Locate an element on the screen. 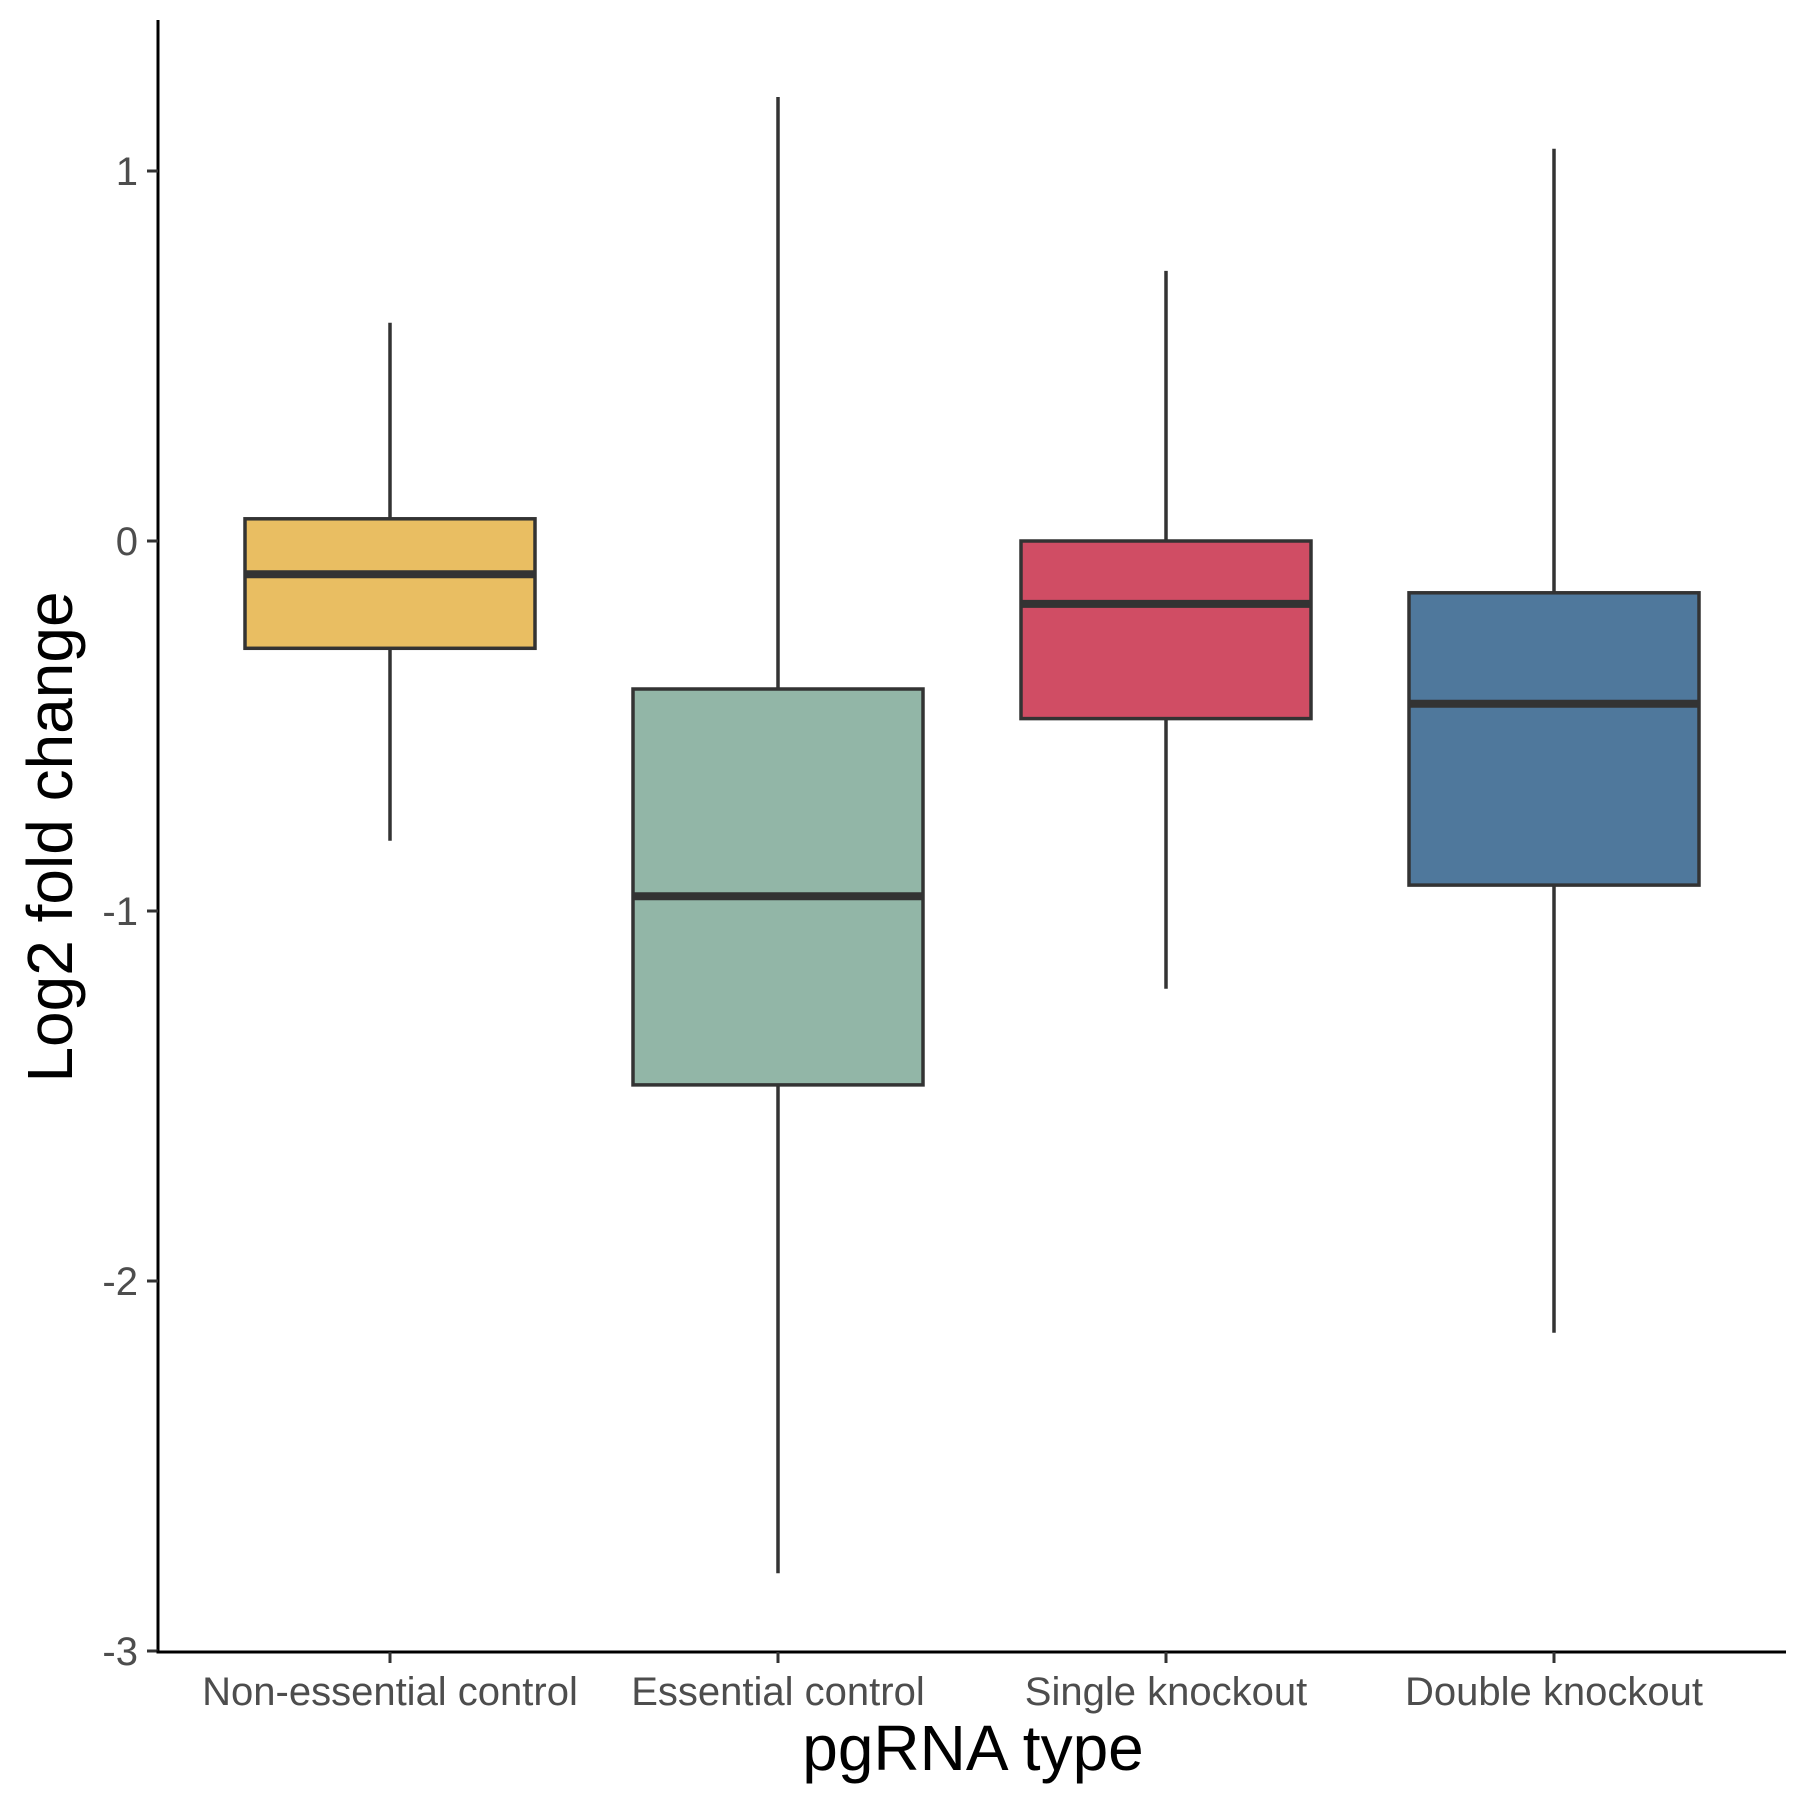  x-tick-label: Double knockout is located at coordinates (1554, 1692).